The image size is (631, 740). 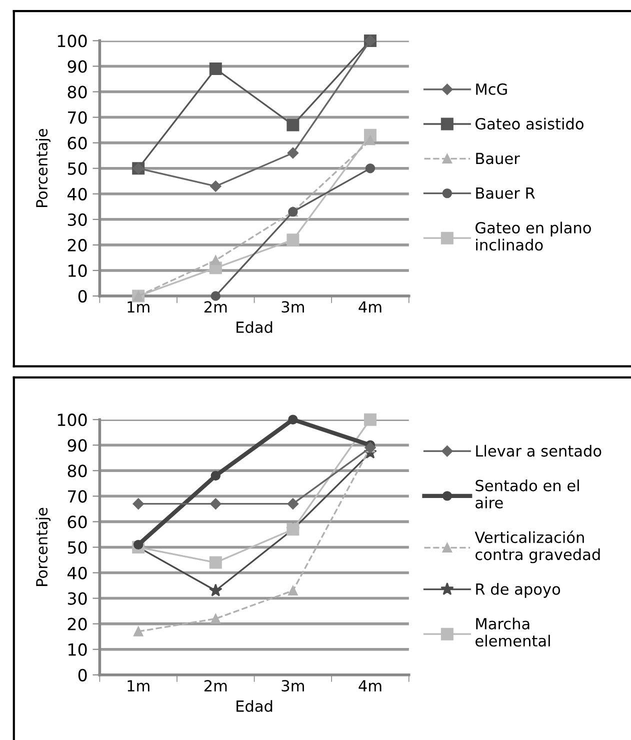 I want to click on legend-label: Bauer R, so click(x=505, y=193).